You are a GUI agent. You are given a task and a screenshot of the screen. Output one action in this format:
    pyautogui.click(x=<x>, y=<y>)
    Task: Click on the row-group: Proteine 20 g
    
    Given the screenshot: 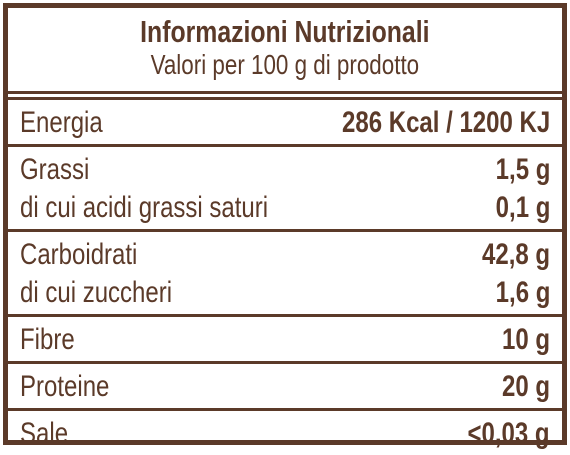 What is the action you would take?
    pyautogui.click(x=285, y=387)
    